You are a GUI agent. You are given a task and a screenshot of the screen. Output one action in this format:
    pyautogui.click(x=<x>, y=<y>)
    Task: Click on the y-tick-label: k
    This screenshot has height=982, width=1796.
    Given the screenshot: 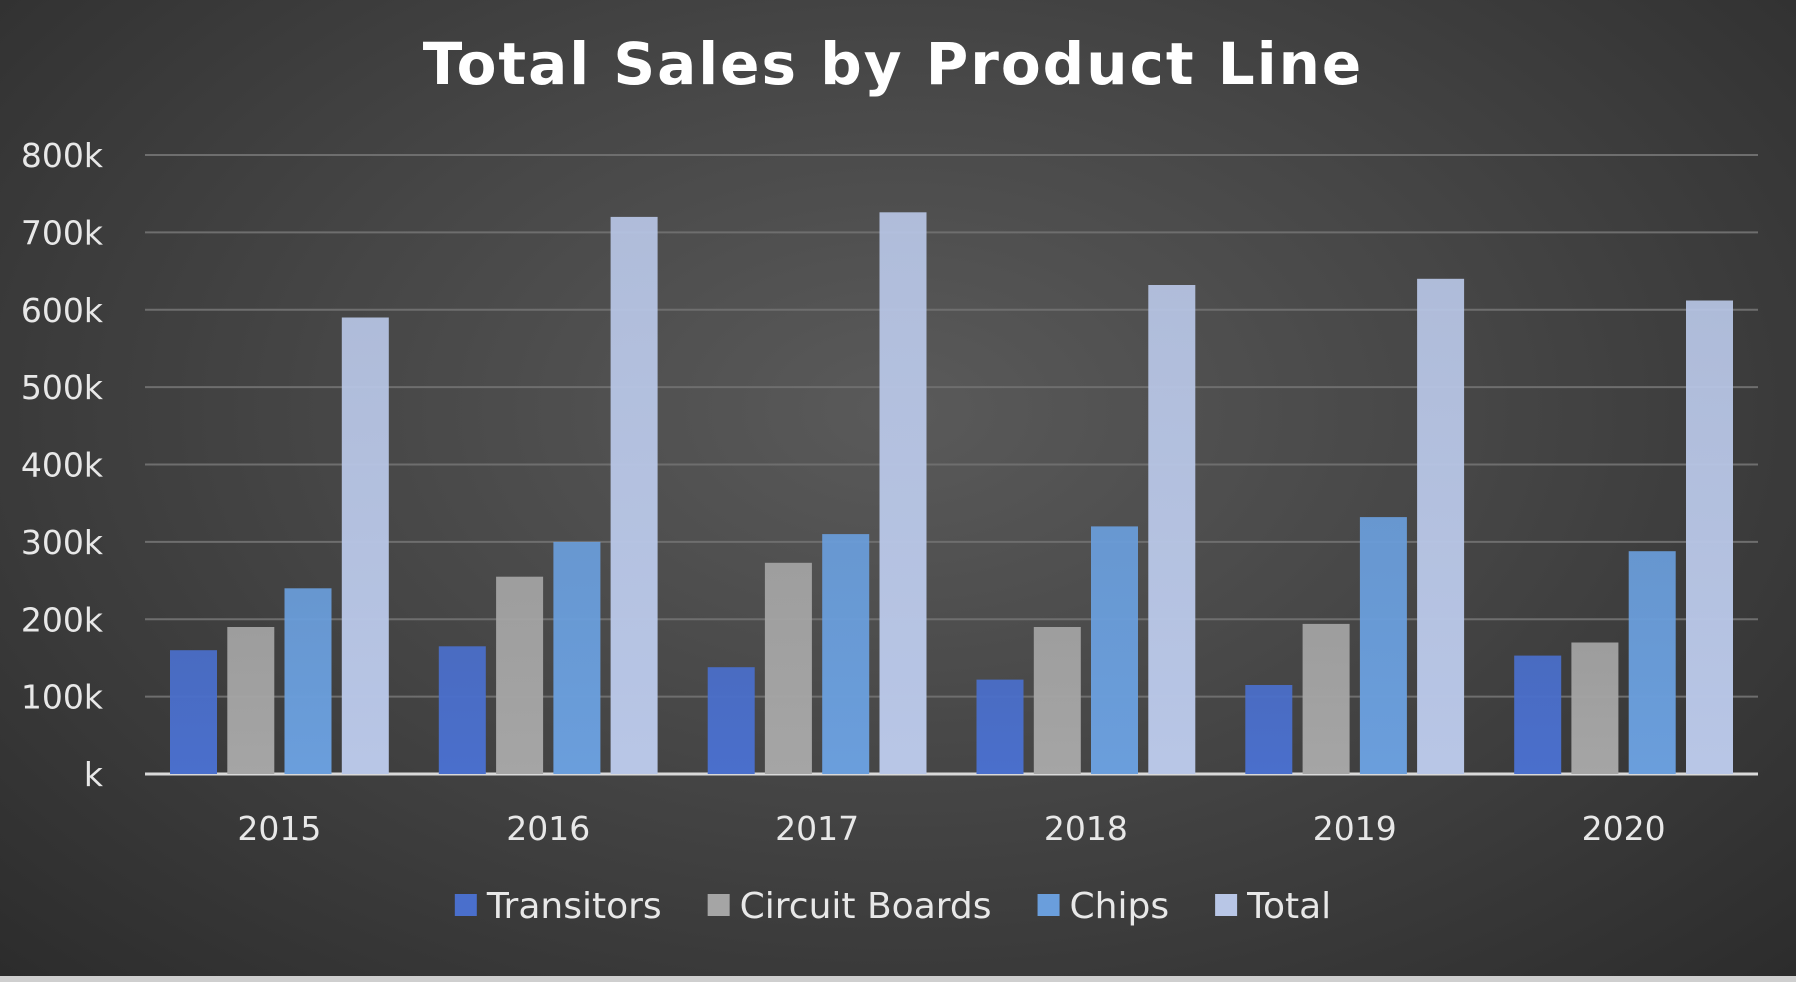 What is the action you would take?
    pyautogui.click(x=94, y=774)
    